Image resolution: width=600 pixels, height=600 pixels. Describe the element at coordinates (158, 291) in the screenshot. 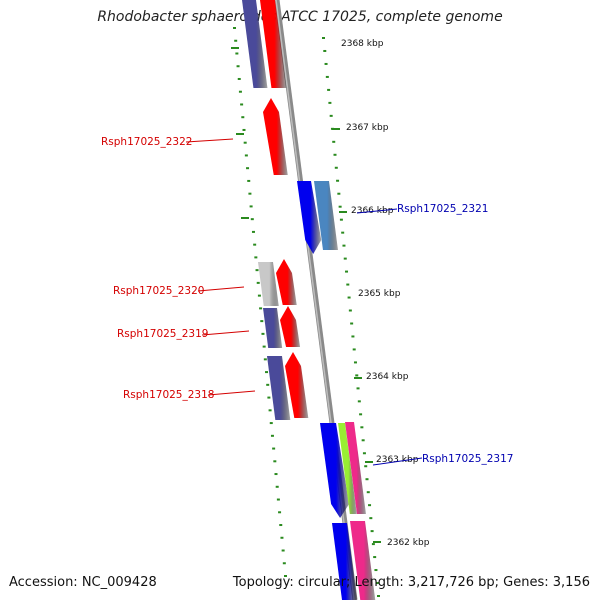

I see `gene-label: Rsph17025_2320` at that location.